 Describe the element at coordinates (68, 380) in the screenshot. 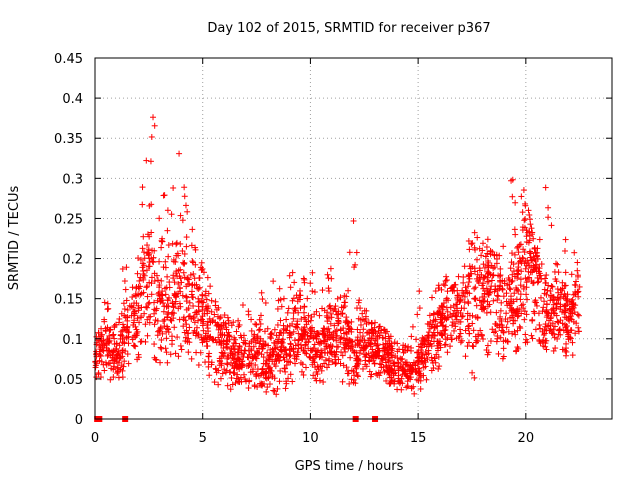

I see `y-tick-label: 0.05` at that location.